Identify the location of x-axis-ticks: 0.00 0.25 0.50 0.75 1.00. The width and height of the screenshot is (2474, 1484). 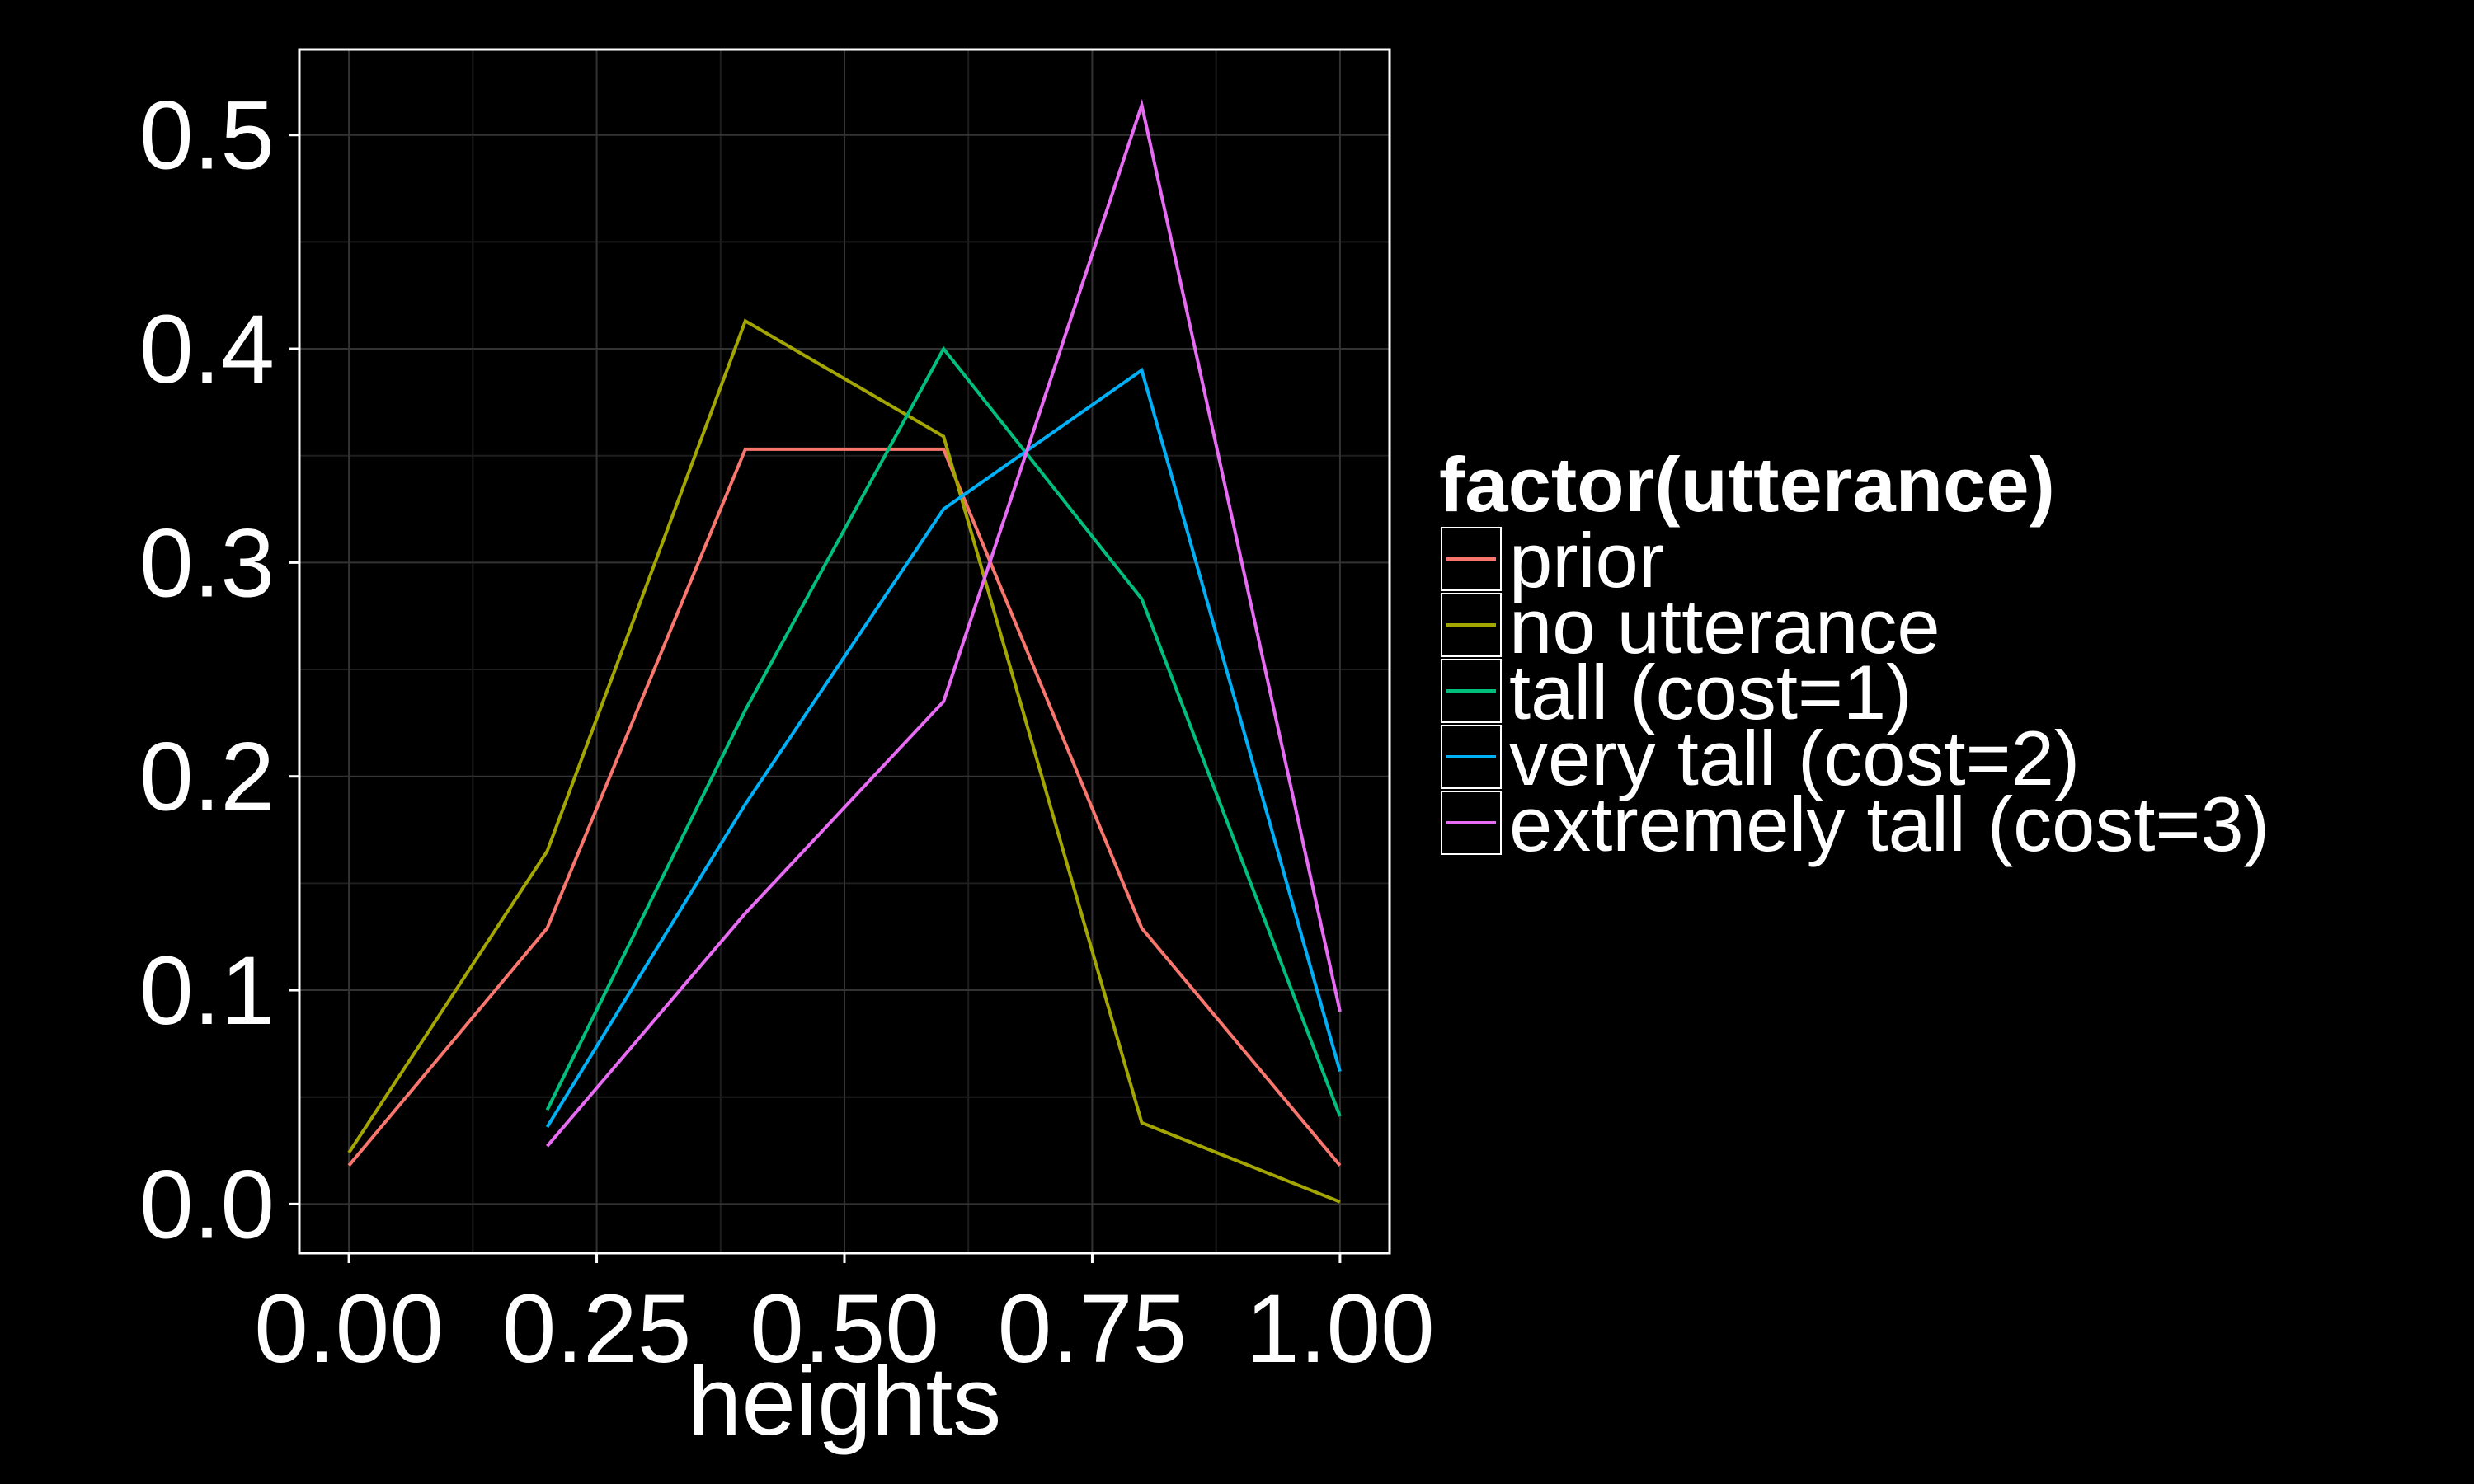
(844, 1318).